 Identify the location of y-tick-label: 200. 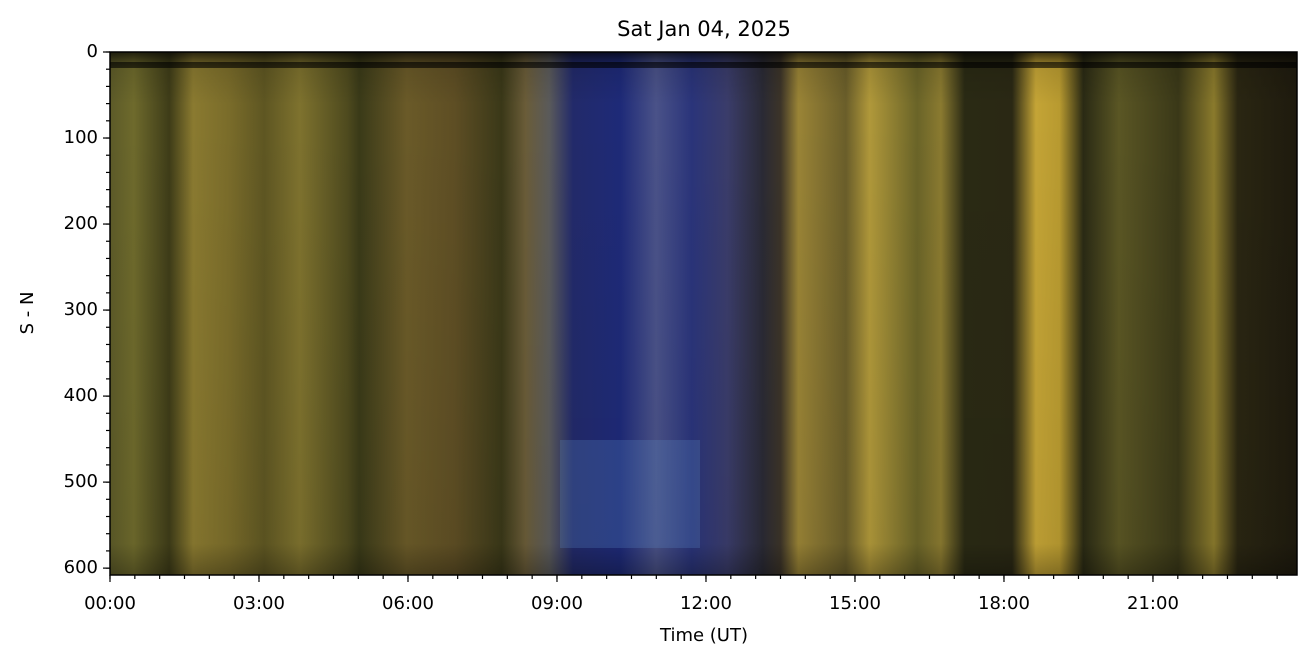
(81, 223).